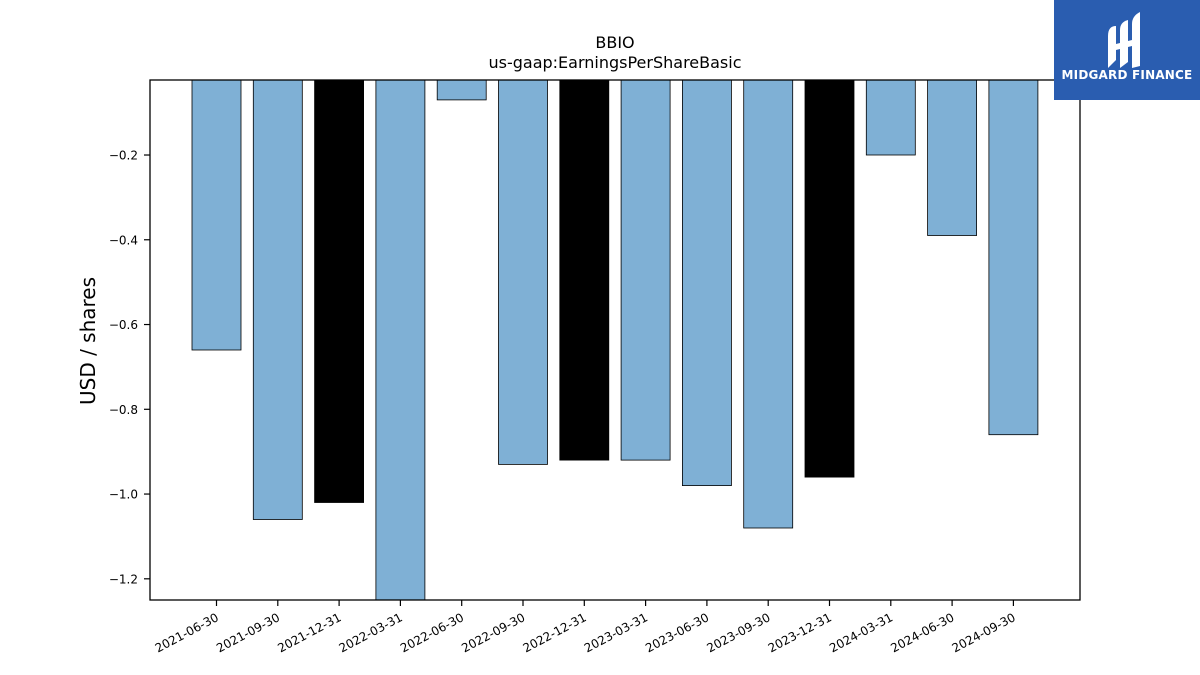 The width and height of the screenshot is (1200, 675). Describe the element at coordinates (432, 632) in the screenshot. I see `x-tick-label: 2022-06-30` at that location.